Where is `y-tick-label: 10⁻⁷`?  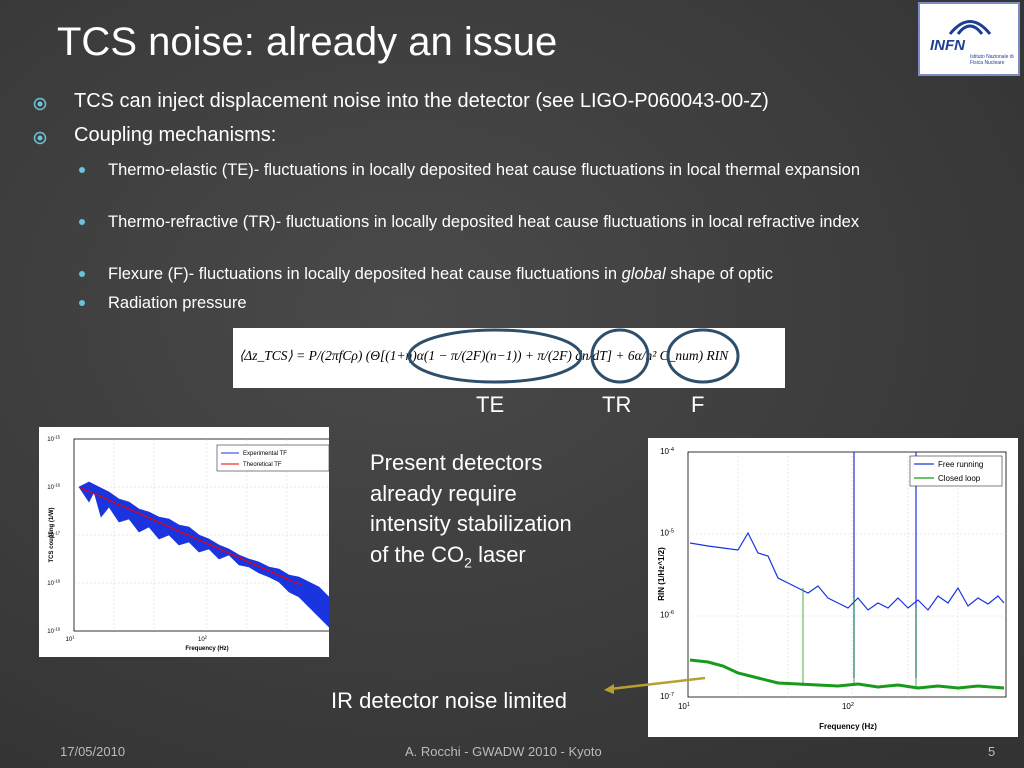
y-tick-label: 10⁻⁷ is located at coordinates (667, 696).